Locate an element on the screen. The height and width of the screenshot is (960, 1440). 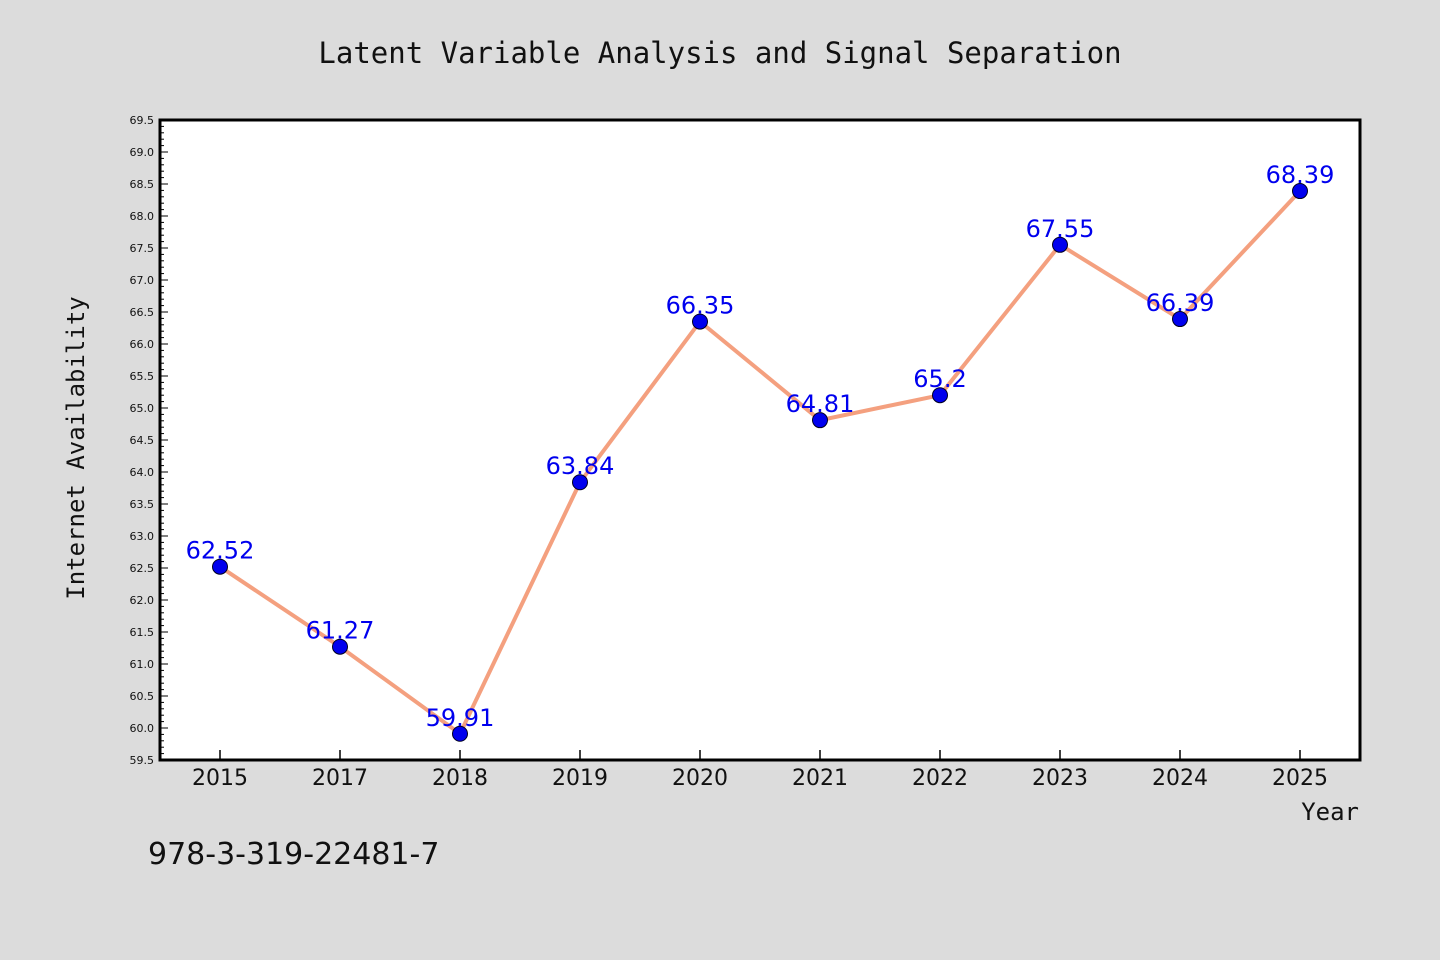
y-tick-label: 67.5 is located at coordinates (142, 248).